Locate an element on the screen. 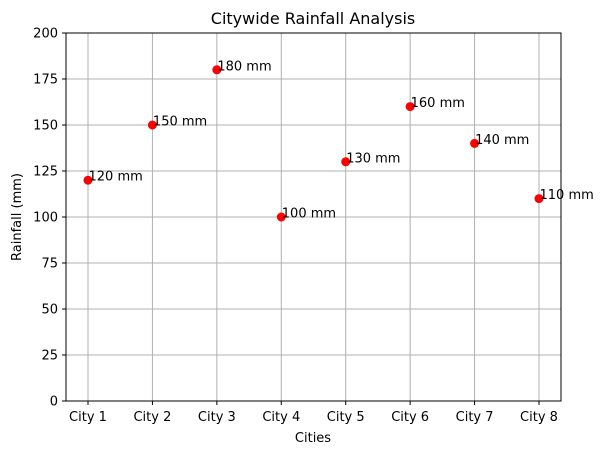 This screenshot has width=606, height=455. y-tick-label: 0 is located at coordinates (54, 402).